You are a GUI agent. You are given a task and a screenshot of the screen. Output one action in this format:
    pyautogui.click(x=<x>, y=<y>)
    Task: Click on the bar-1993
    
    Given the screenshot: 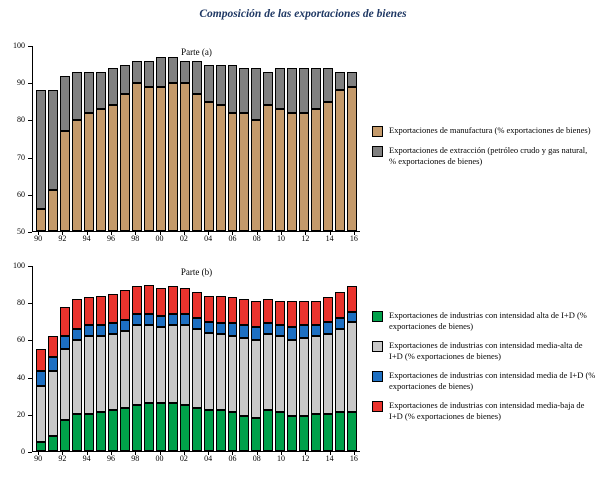 What is the action you would take?
    pyautogui.click(x=76, y=358)
    